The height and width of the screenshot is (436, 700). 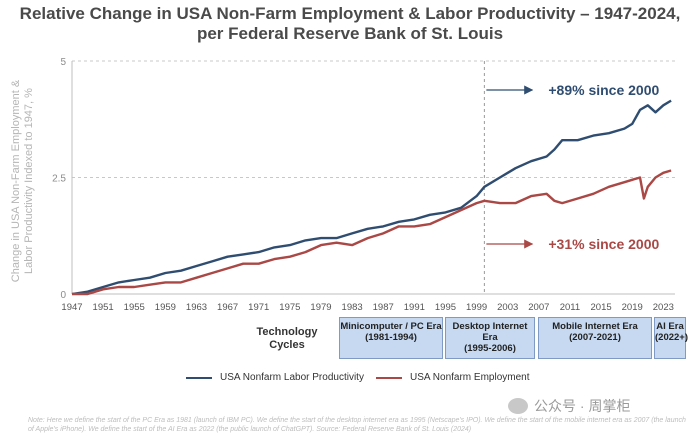 What do you see at coordinates (165, 307) in the screenshot?
I see `x-tick-label: 1959` at bounding box center [165, 307].